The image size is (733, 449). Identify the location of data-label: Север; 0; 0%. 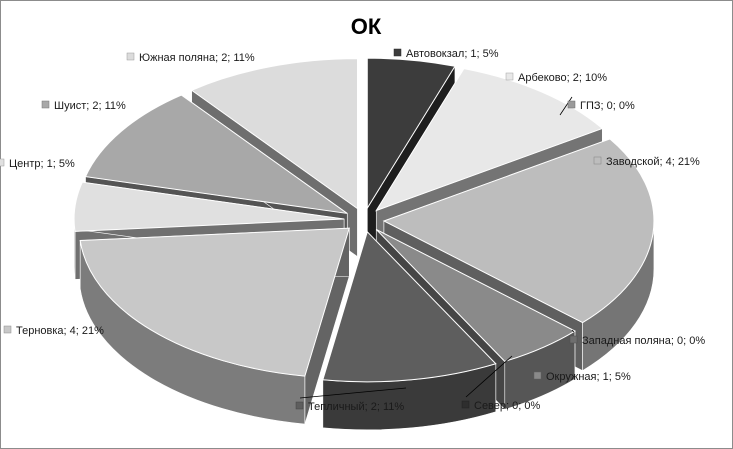
(507, 406).